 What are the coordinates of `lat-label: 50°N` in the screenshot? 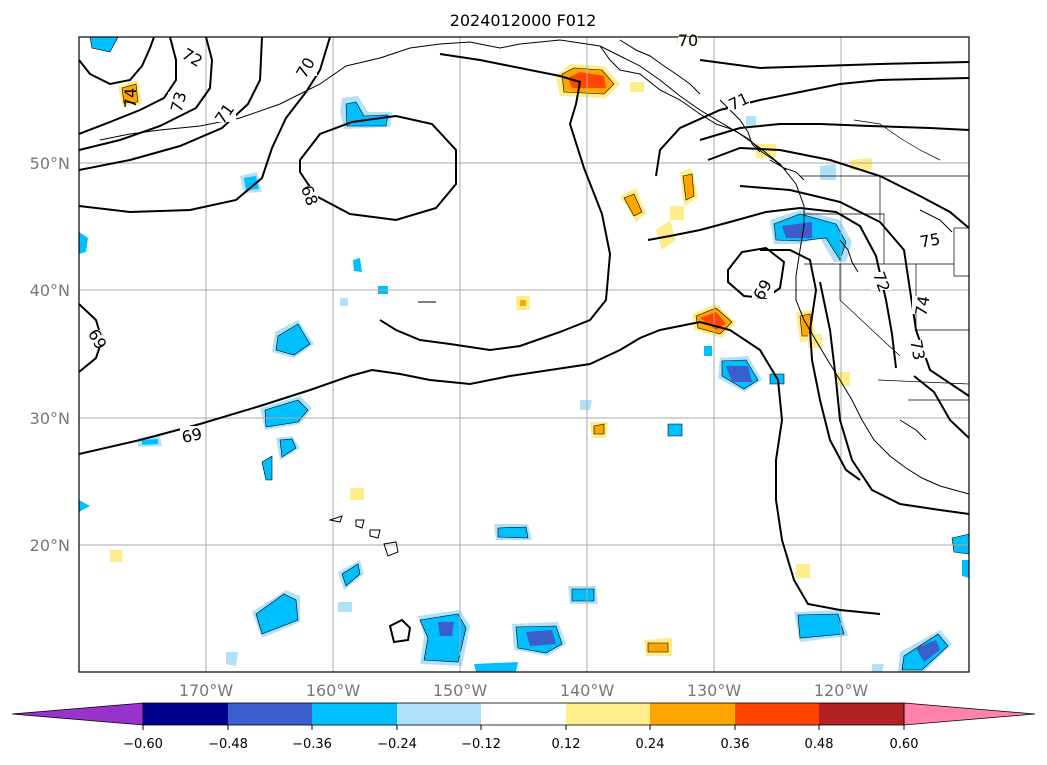 It's located at (50, 163).